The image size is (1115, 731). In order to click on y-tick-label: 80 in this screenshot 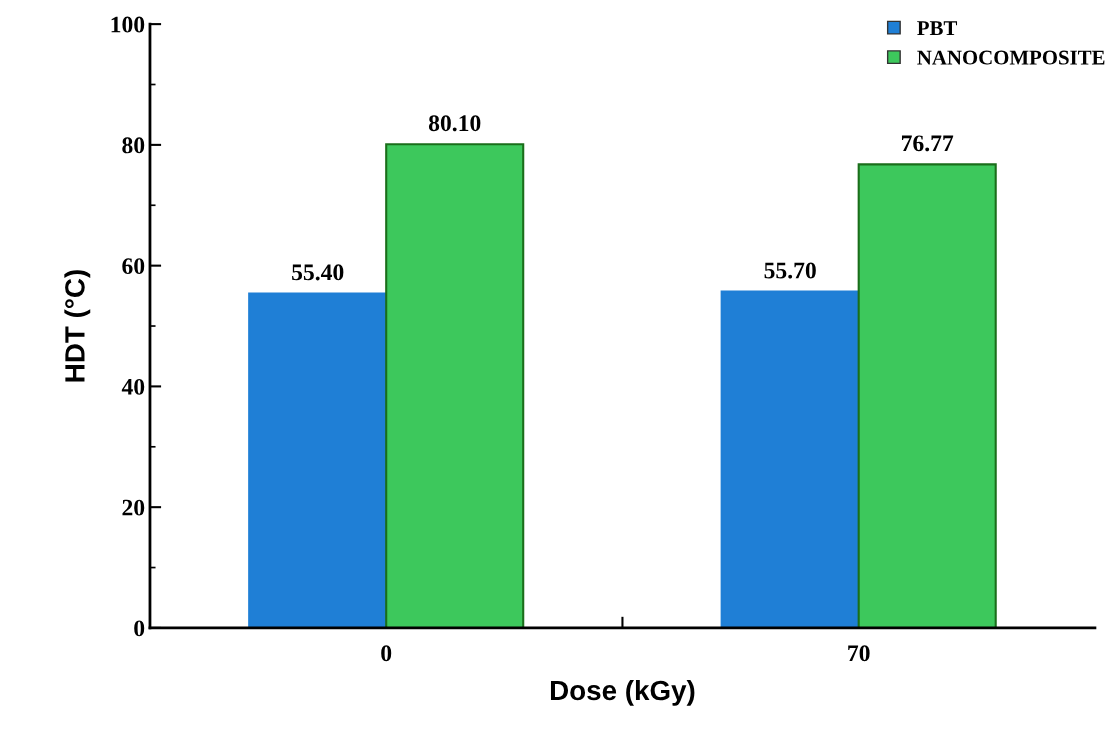, I will do `click(133, 145)`.